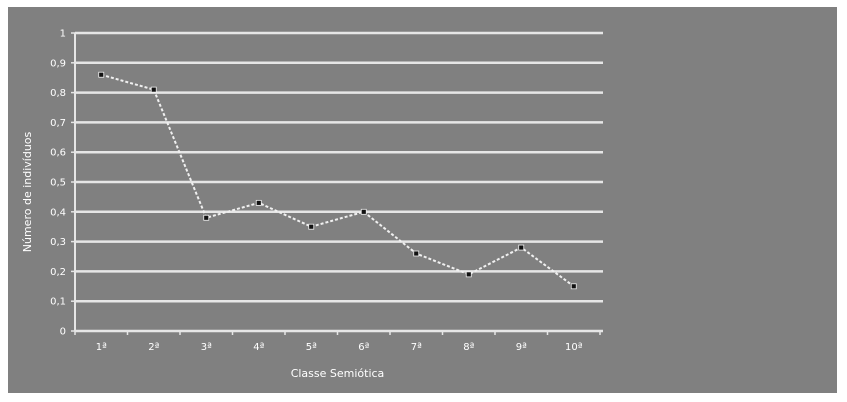 The height and width of the screenshot is (402, 847). What do you see at coordinates (63, 332) in the screenshot?
I see `y-tick-label: 0` at bounding box center [63, 332].